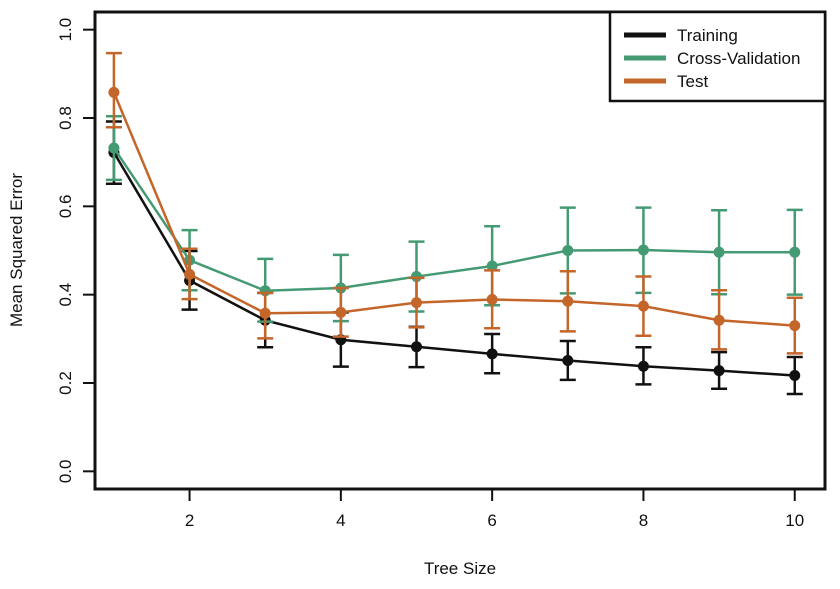 This screenshot has height=589, width=840. What do you see at coordinates (16, 250) in the screenshot?
I see `y-axis-title: Mean Squared Error` at bounding box center [16, 250].